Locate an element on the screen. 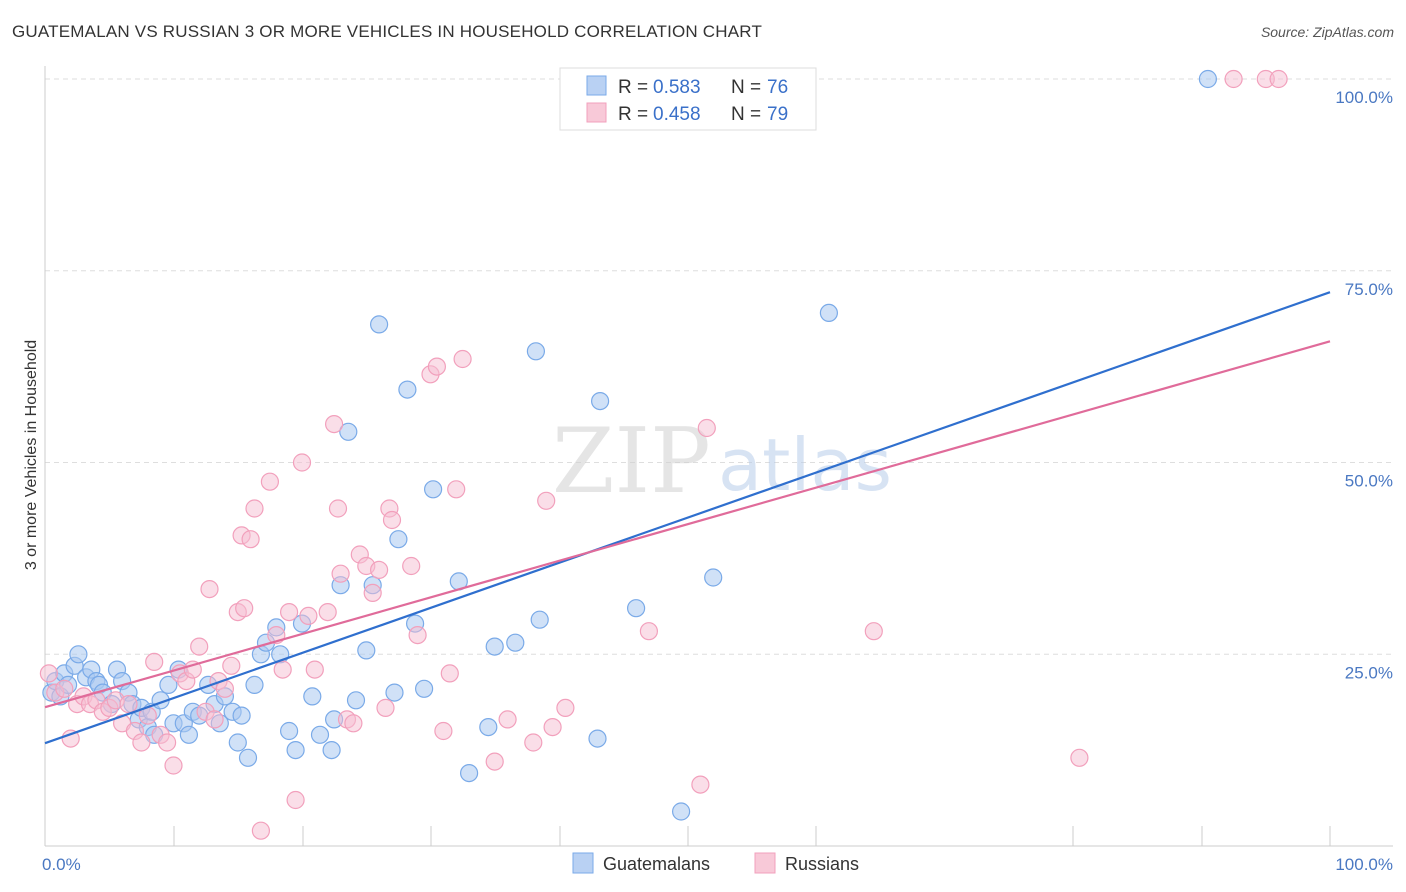 This screenshot has width=1406, height=892. bottom-legend-swatch-russians is located at coordinates (765, 863).